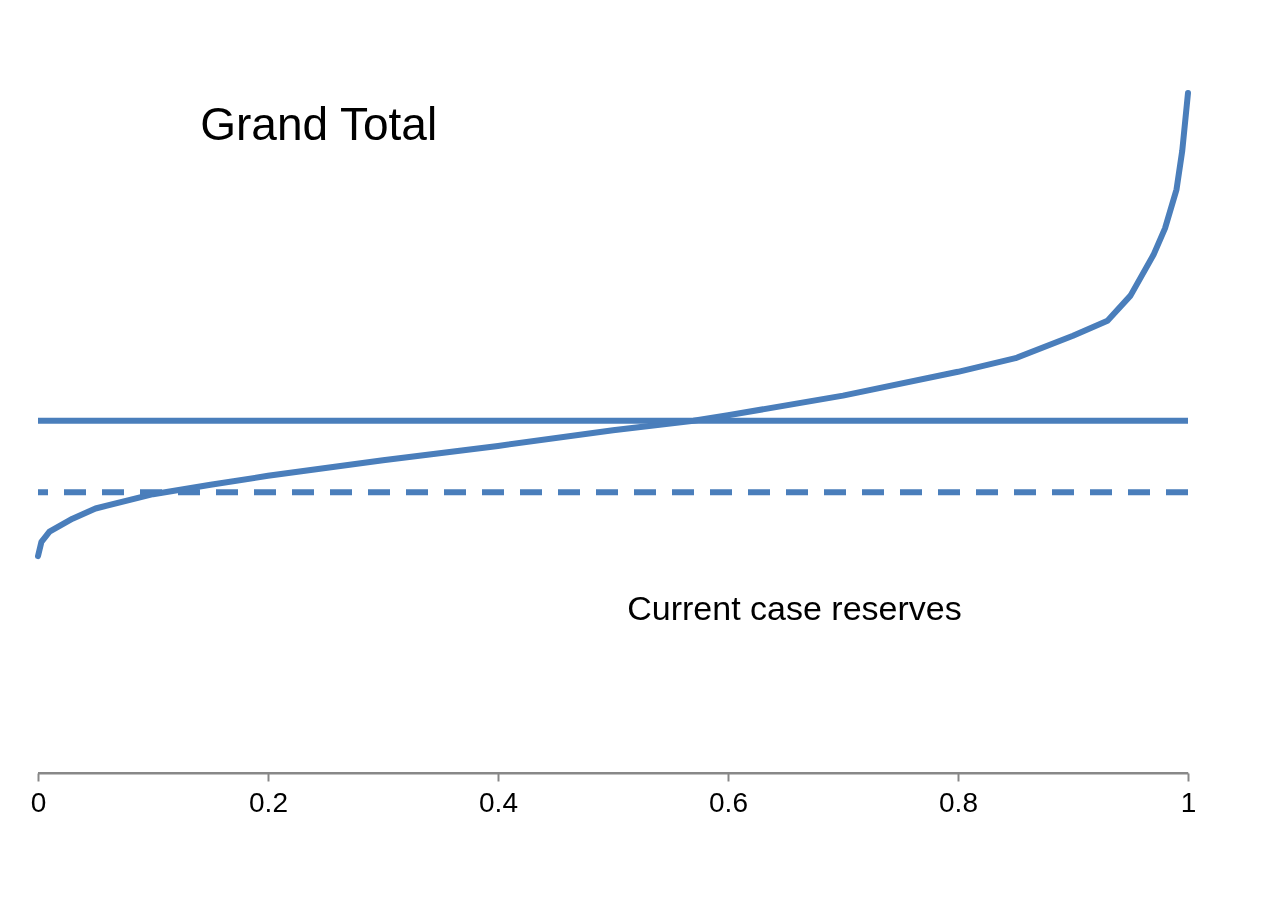 The width and height of the screenshot is (1284, 914). I want to click on x-tick-label: 1, so click(1188, 802).